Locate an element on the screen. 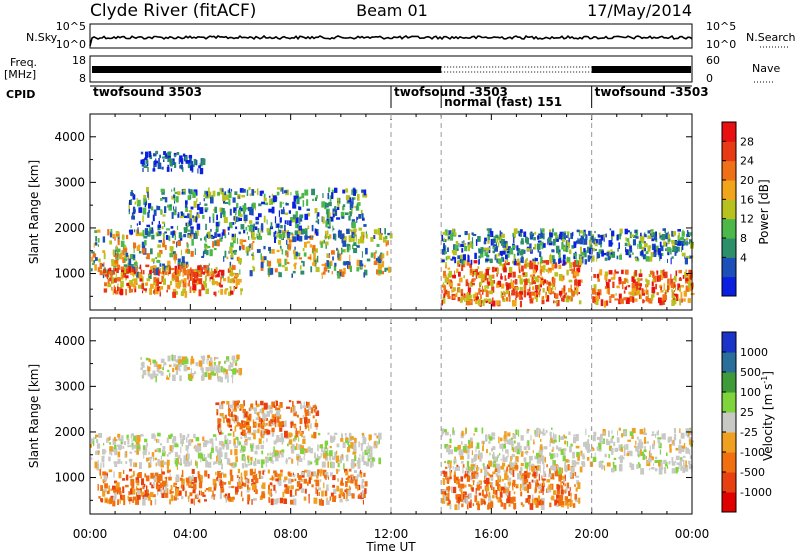 The height and width of the screenshot is (554, 800). cpid-segment-label: twofsound -3503 is located at coordinates (652, 92).